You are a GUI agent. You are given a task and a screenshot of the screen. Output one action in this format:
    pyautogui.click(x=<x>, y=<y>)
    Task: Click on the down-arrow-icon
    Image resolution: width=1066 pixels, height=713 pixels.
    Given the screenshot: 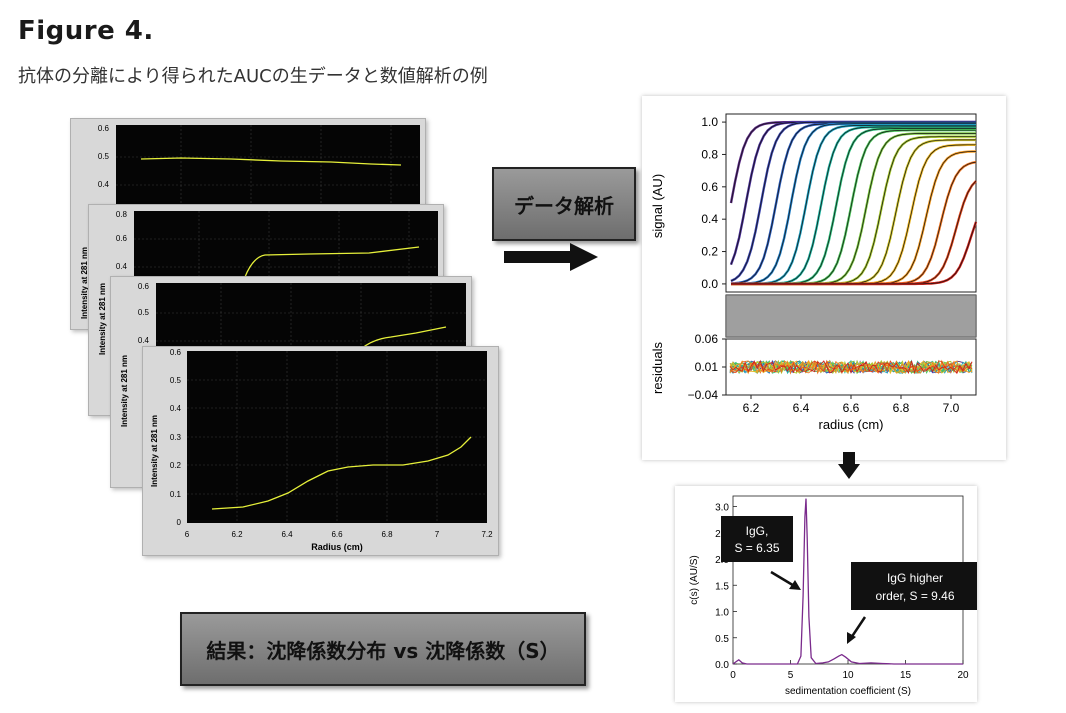 What is the action you would take?
    pyautogui.click(x=849, y=465)
    